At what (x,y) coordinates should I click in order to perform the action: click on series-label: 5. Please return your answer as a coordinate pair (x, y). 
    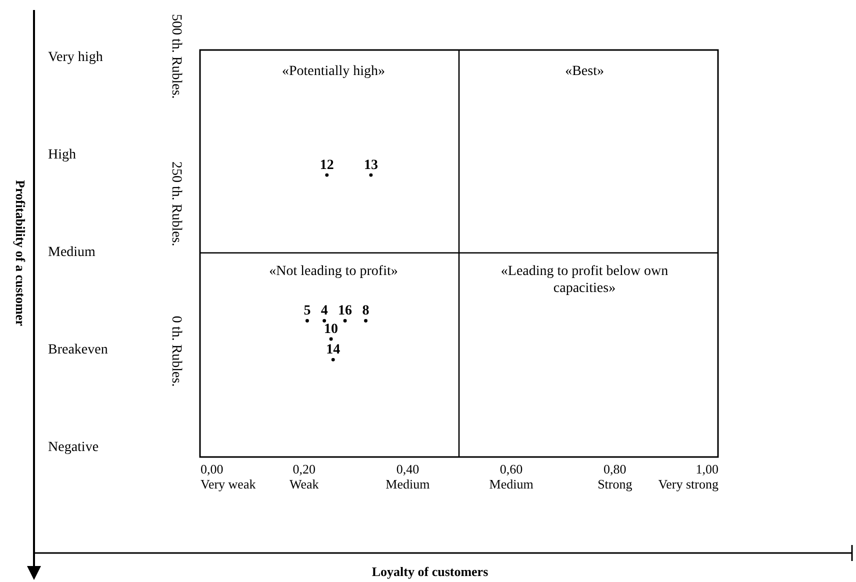
    Looking at the image, I should click on (307, 311).